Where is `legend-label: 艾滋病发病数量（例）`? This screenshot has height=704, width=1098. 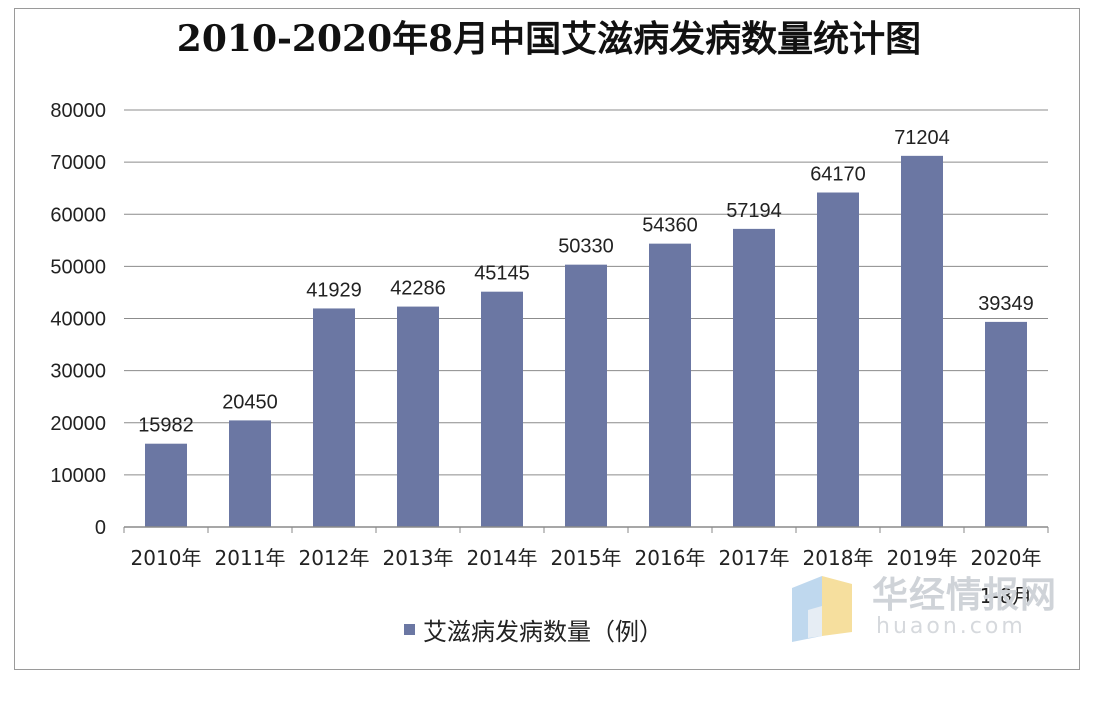 legend-label: 艾滋病发病数量（例） is located at coordinates (543, 632).